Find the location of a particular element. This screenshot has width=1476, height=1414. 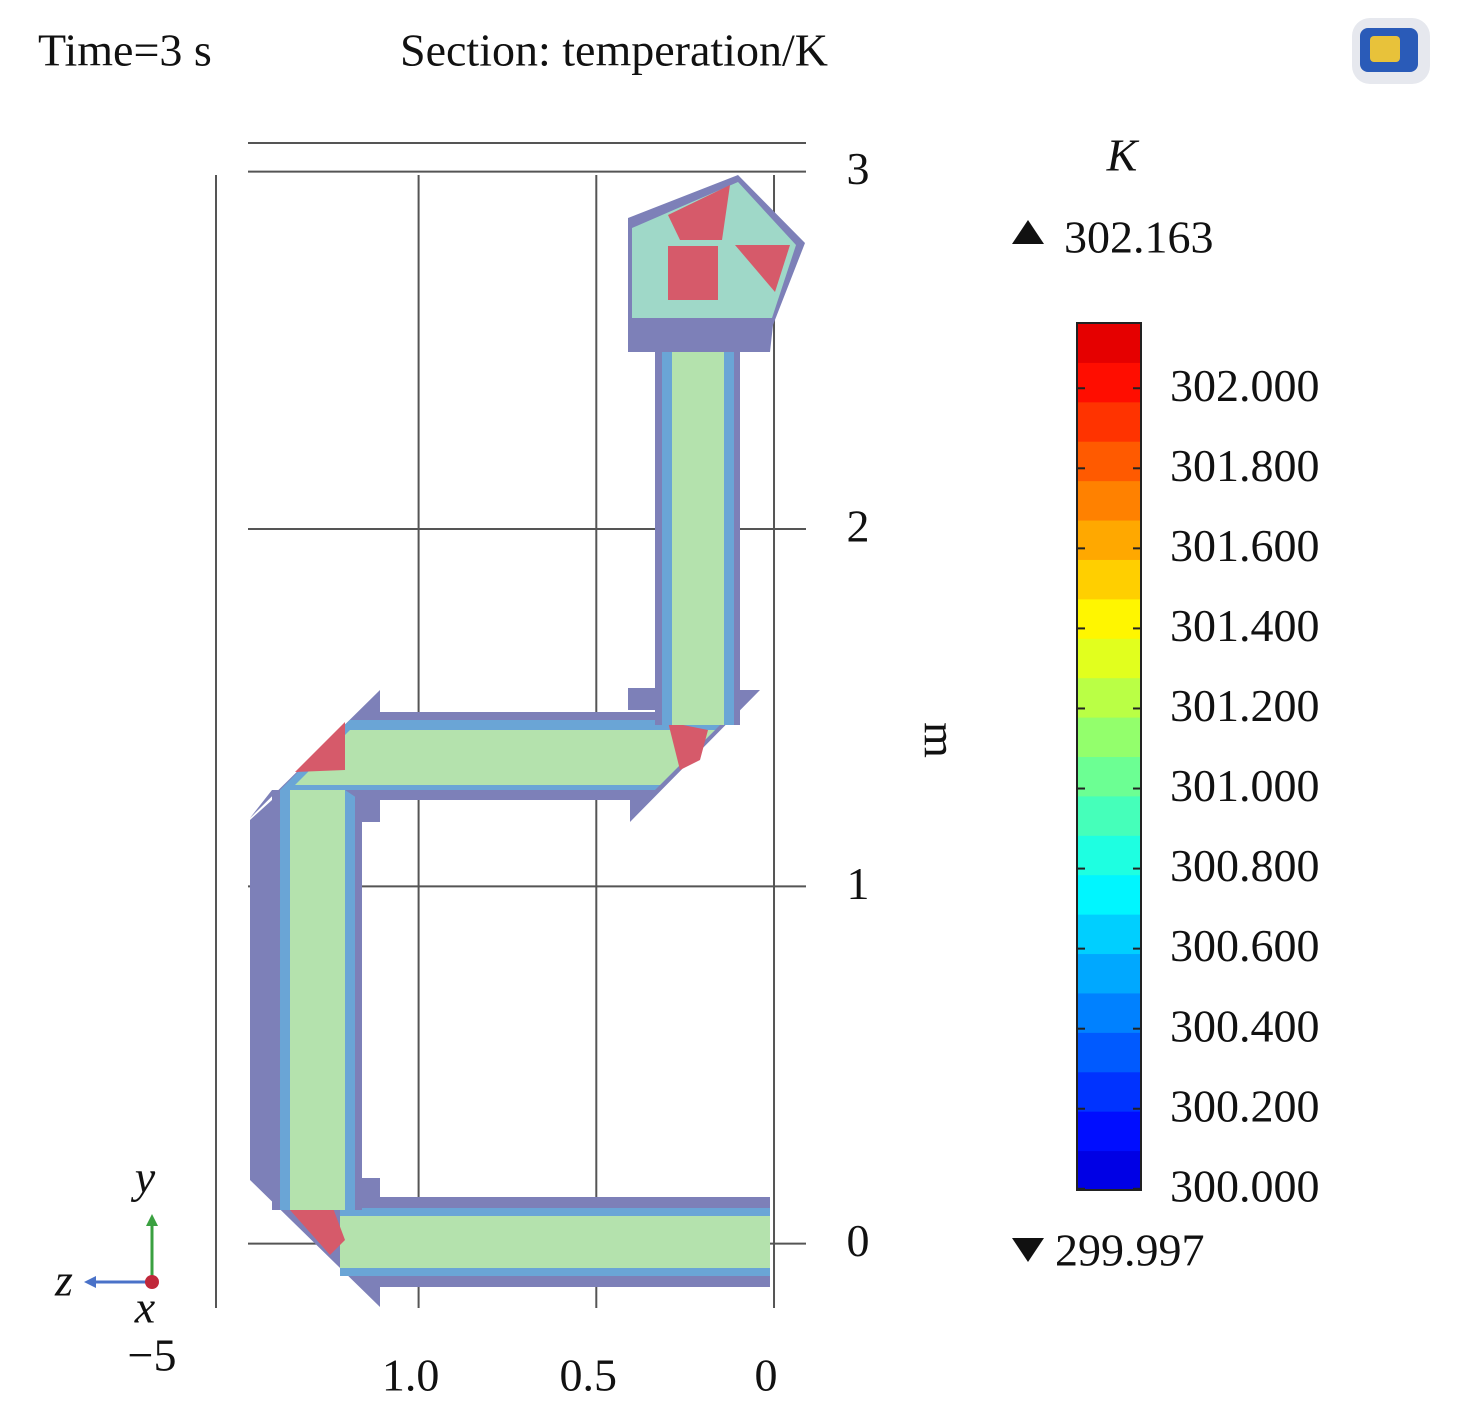

colorbar-tick-label: 301.200 is located at coordinates (1245, 705).